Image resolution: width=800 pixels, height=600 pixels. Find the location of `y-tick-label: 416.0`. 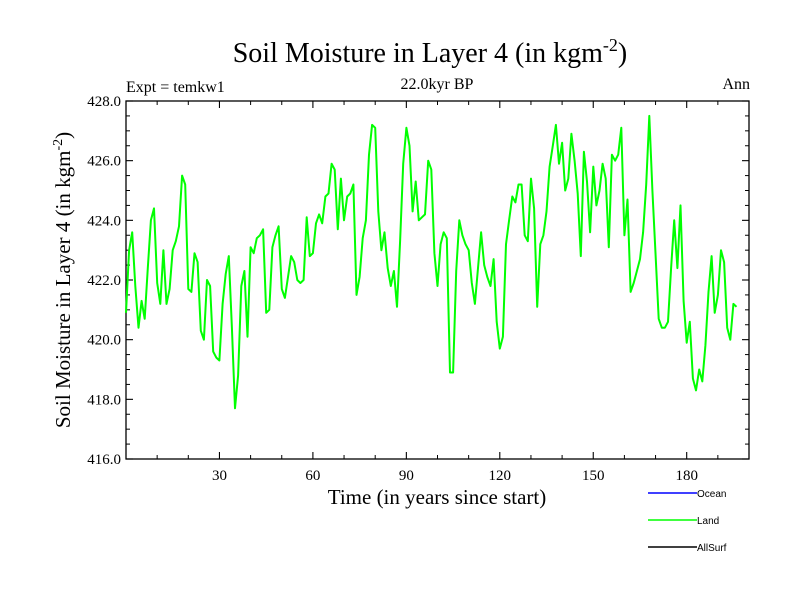

y-tick-label: 416.0 is located at coordinates (104, 460).